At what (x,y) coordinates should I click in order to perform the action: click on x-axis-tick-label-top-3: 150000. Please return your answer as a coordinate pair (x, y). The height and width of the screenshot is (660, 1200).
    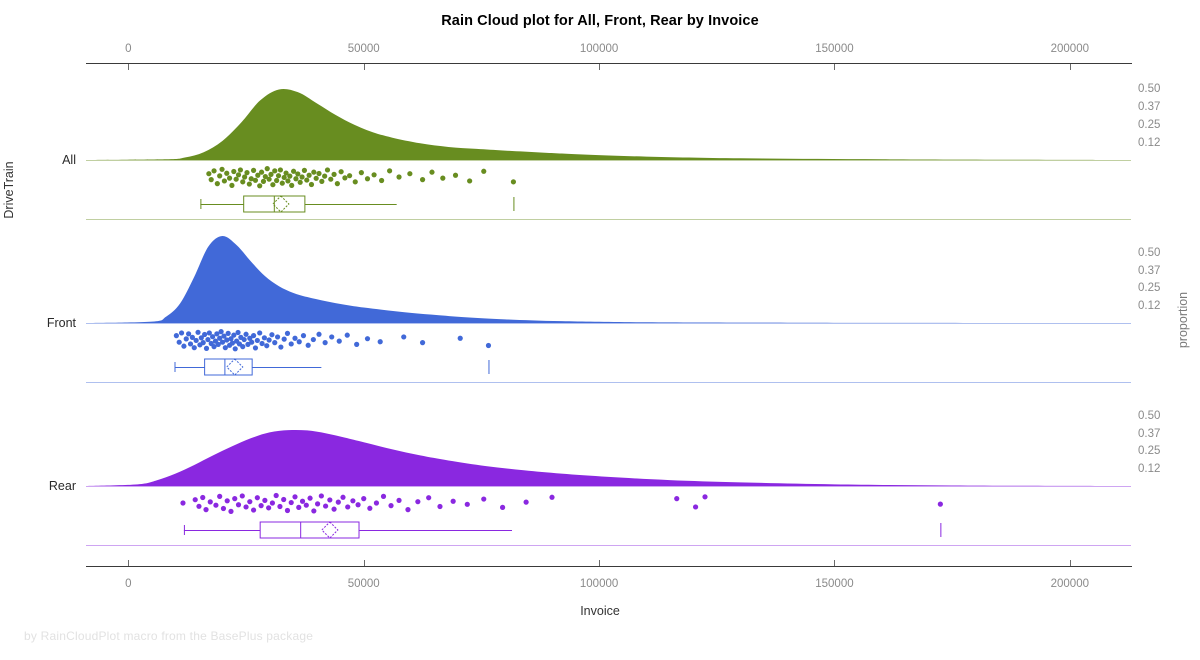
    Looking at the image, I should click on (834, 49).